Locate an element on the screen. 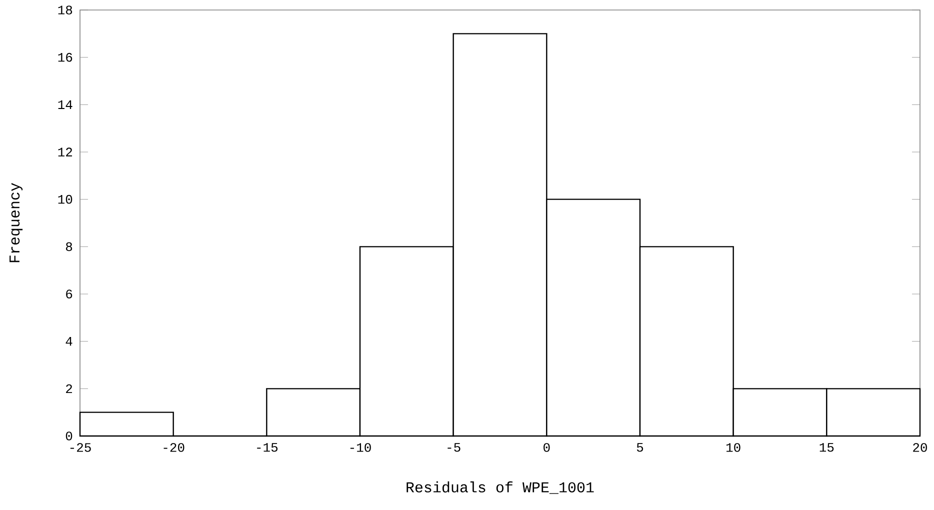 The width and height of the screenshot is (934, 510). x-tick-label: -5 is located at coordinates (454, 447).